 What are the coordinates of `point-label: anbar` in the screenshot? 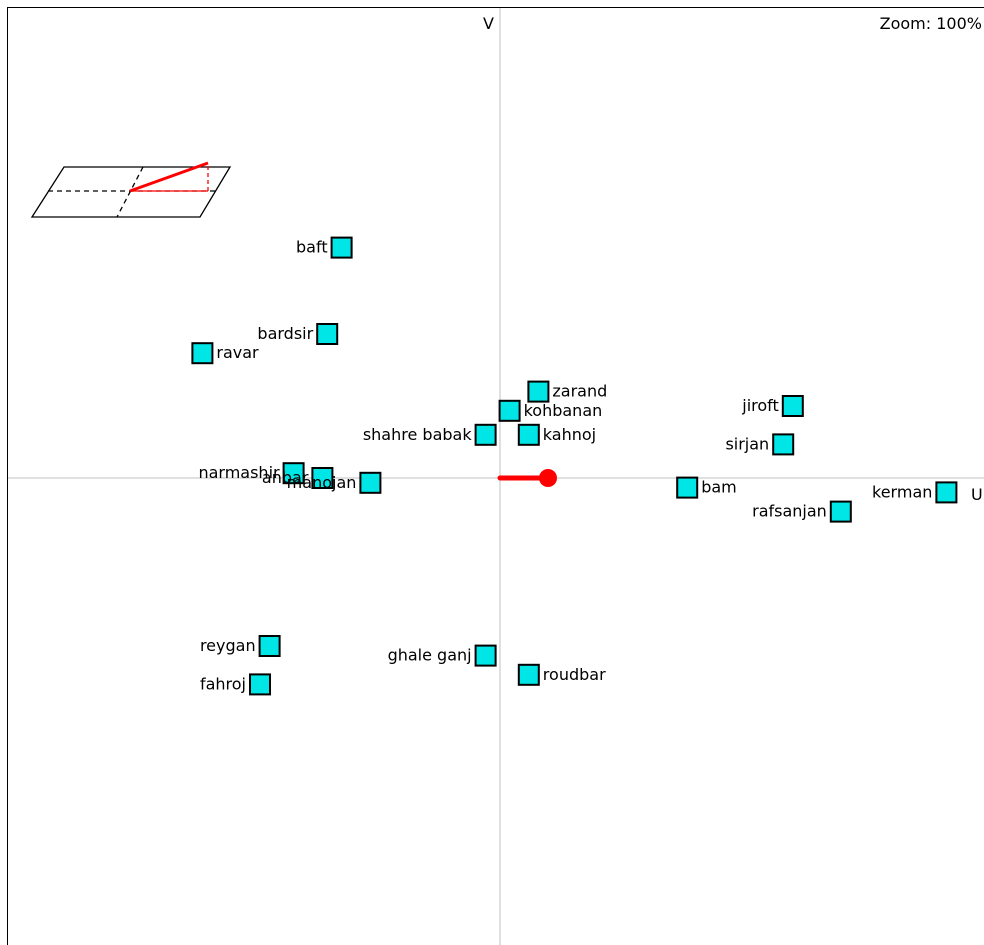 It's located at (285, 477).